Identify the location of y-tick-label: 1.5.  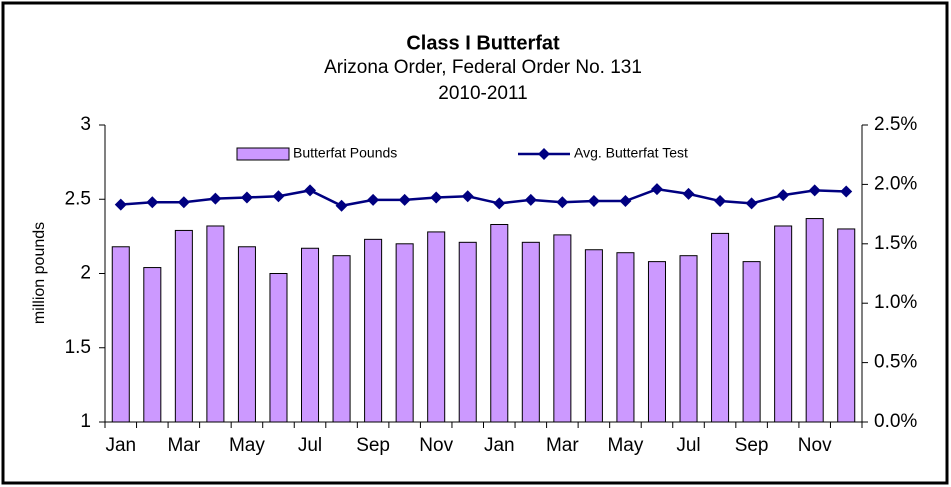
(78, 347).